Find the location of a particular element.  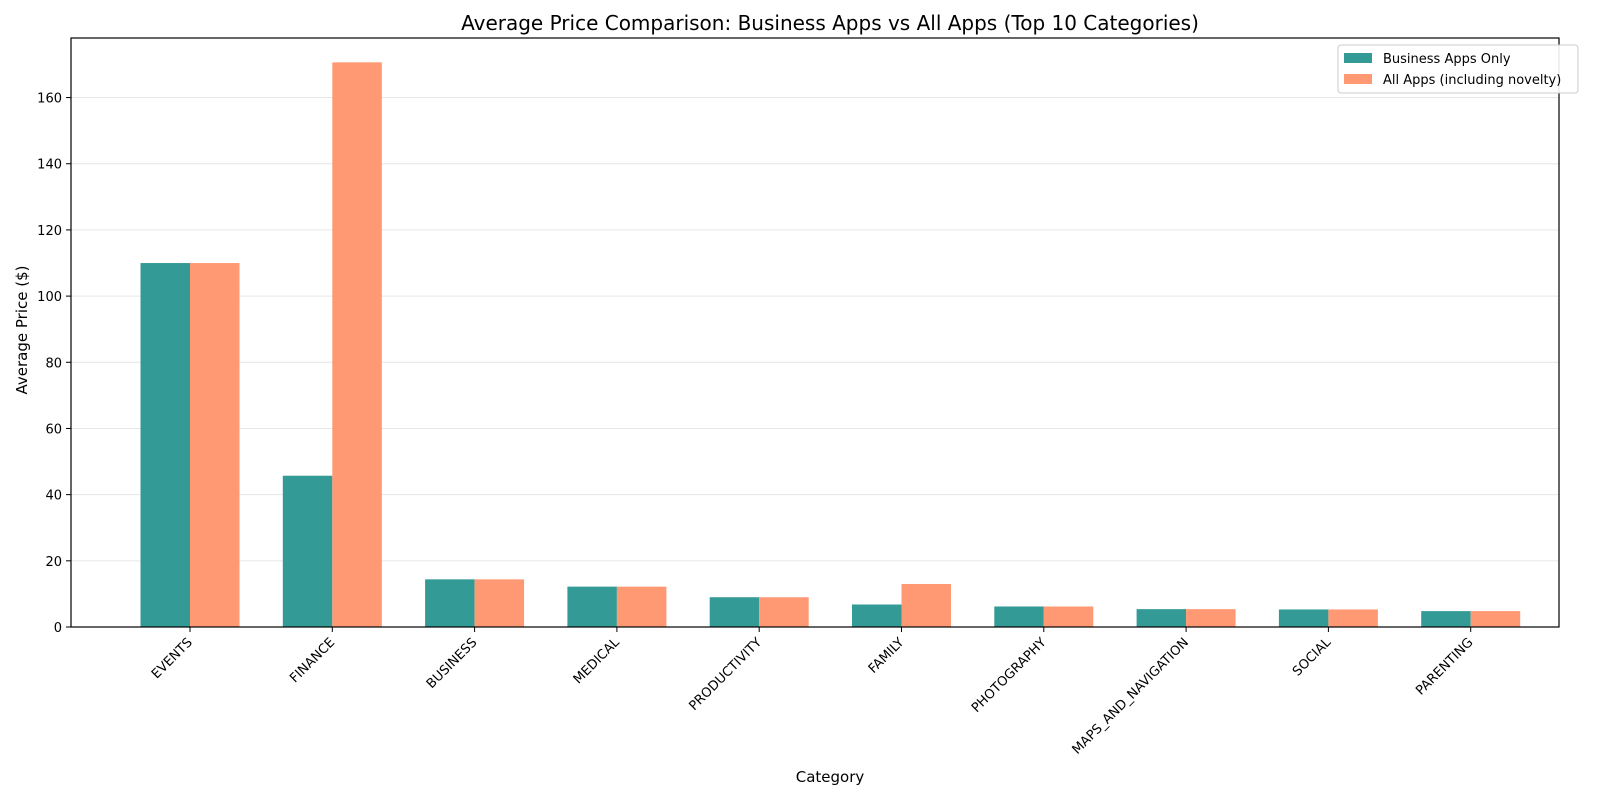

x-tick-label: SOCIAL is located at coordinates (1312, 657).